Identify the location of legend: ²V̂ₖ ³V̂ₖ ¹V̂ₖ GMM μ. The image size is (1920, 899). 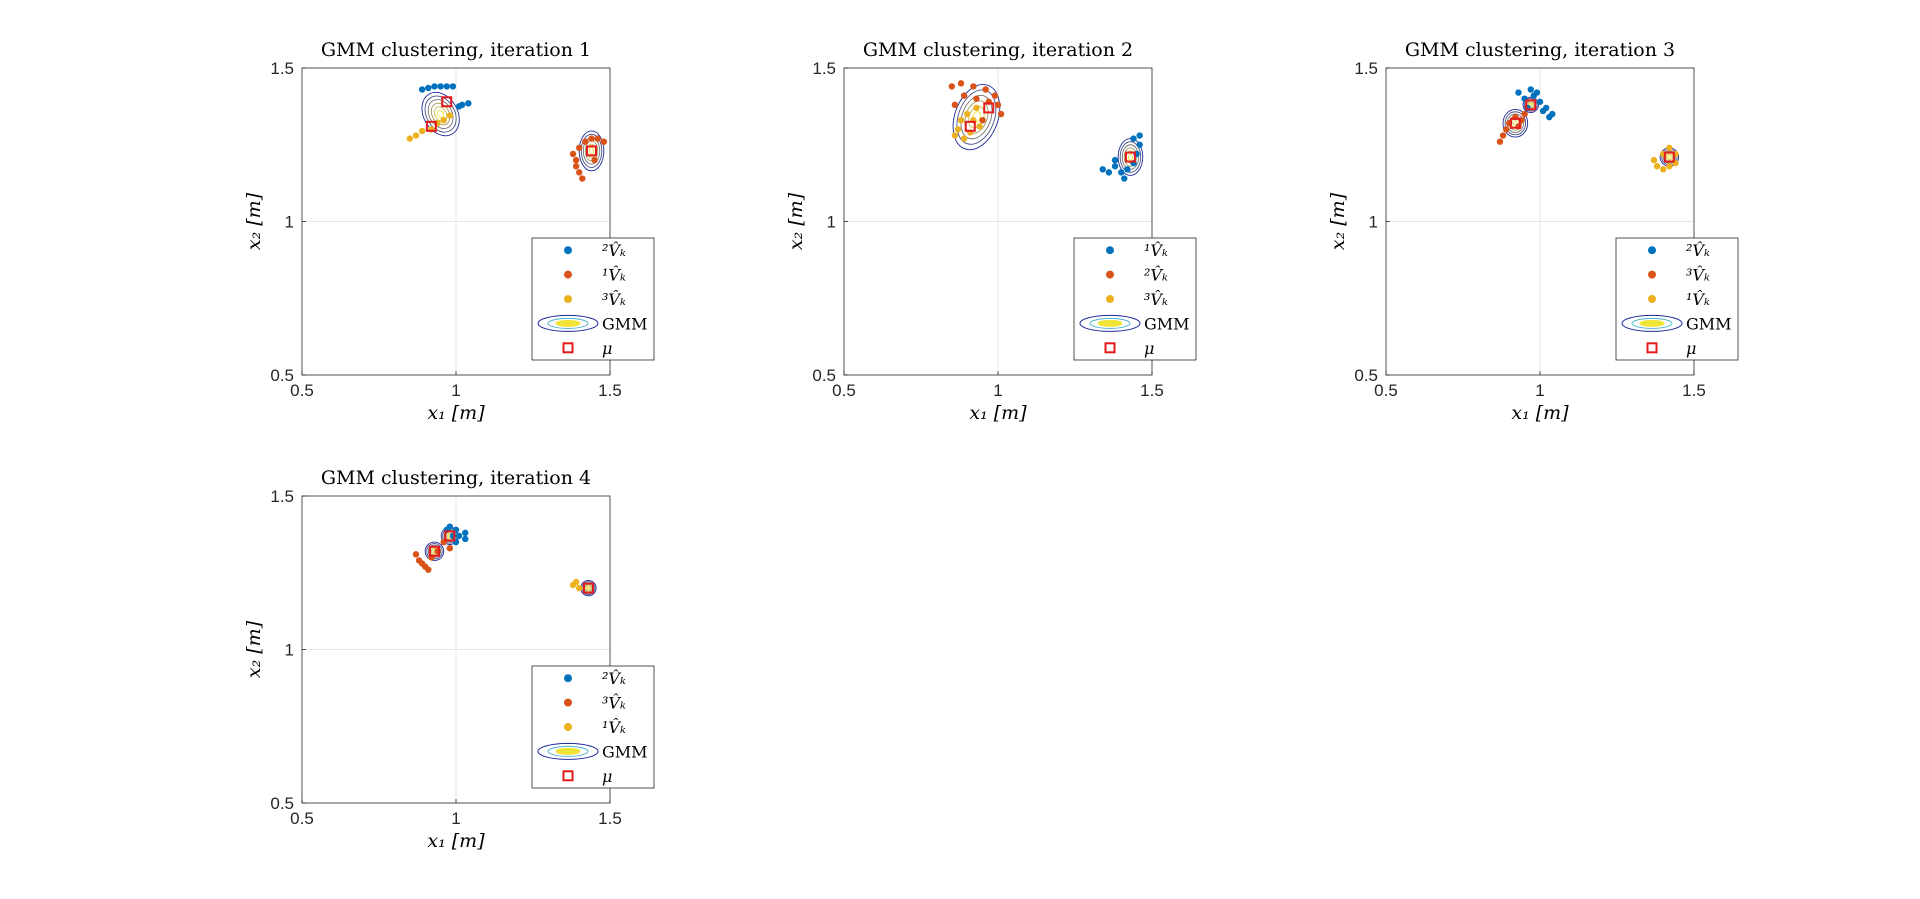
(593, 727).